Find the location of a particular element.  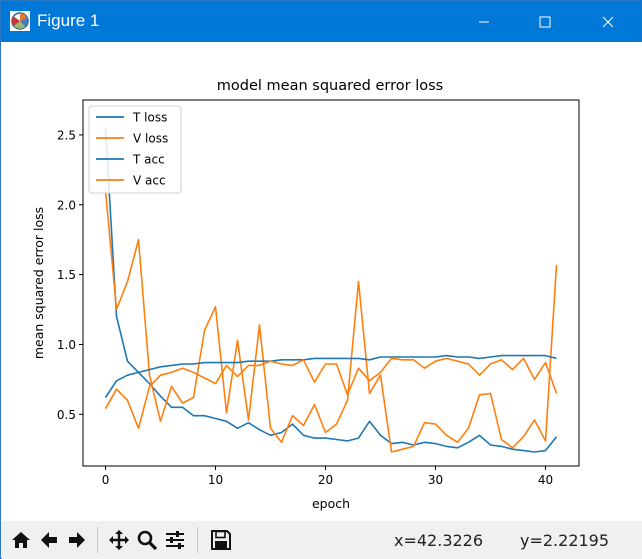

cursor-y-readout: y=2.22195 is located at coordinates (565, 540).